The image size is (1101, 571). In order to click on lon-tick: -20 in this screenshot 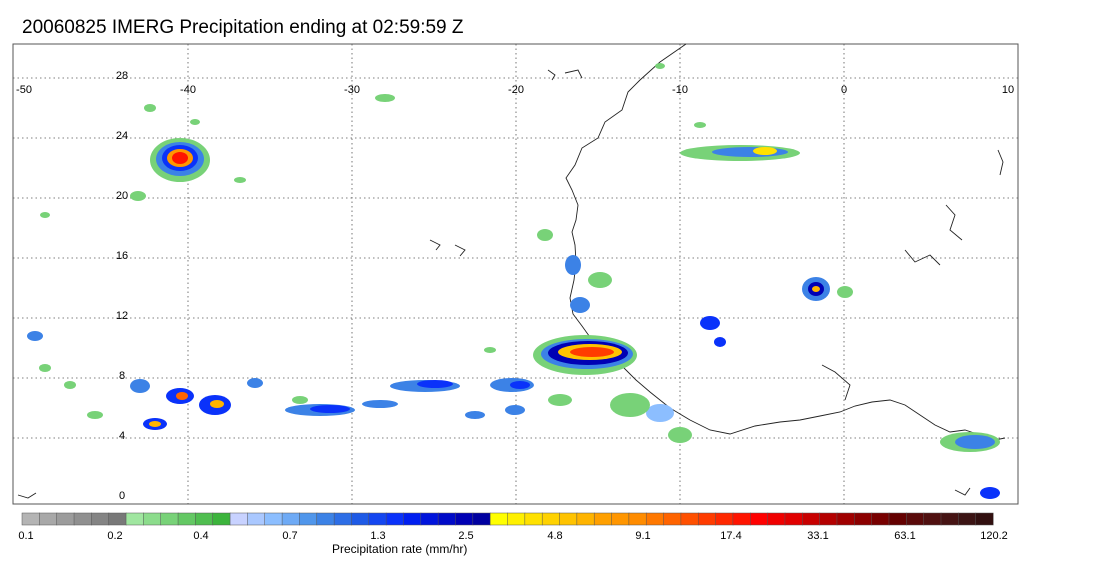, I will do `click(516, 90)`.